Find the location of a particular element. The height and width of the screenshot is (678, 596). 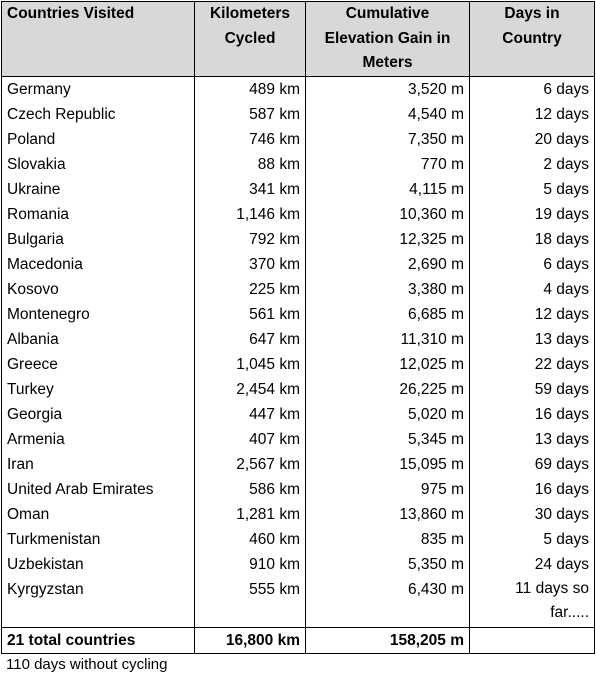

km-cell: 460 km is located at coordinates (250, 539).